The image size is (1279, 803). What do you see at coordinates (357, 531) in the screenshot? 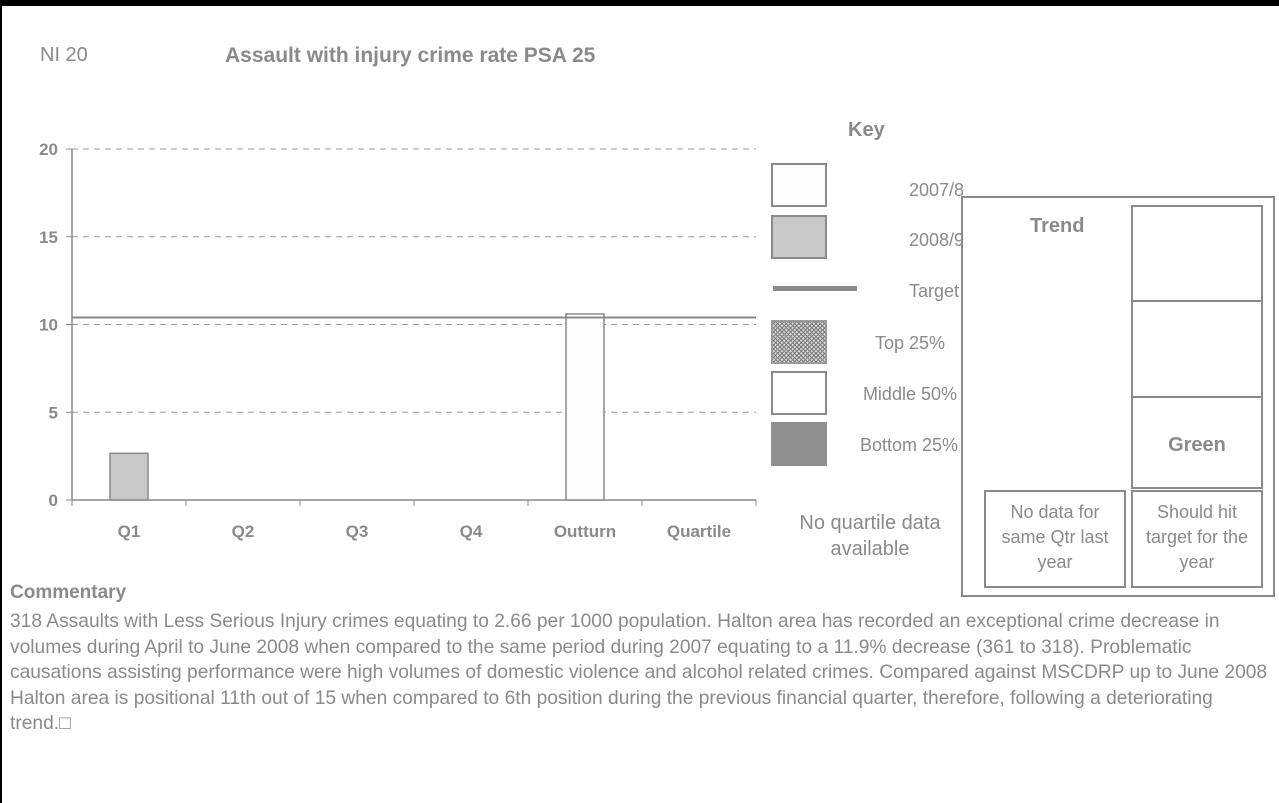
I see `x-tick-label: Q3` at bounding box center [357, 531].